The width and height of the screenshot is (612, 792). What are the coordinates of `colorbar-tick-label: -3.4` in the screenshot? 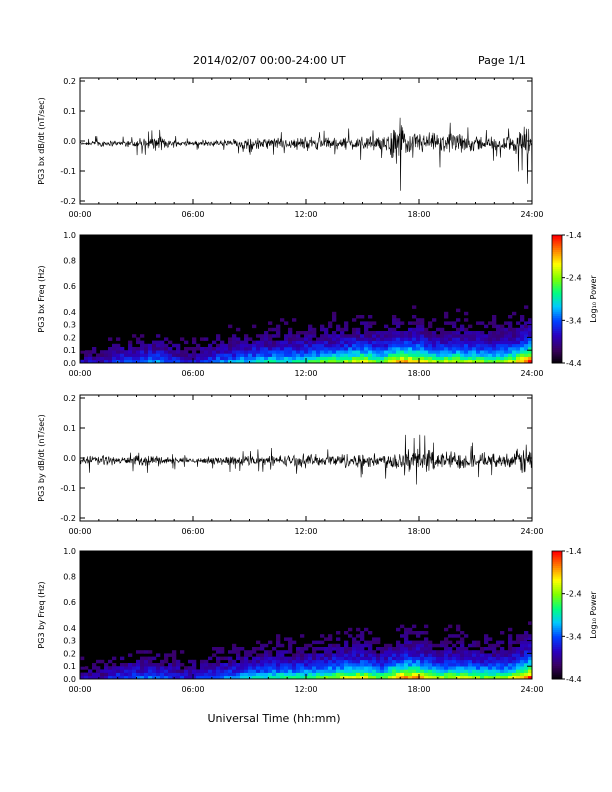 It's located at (574, 636).